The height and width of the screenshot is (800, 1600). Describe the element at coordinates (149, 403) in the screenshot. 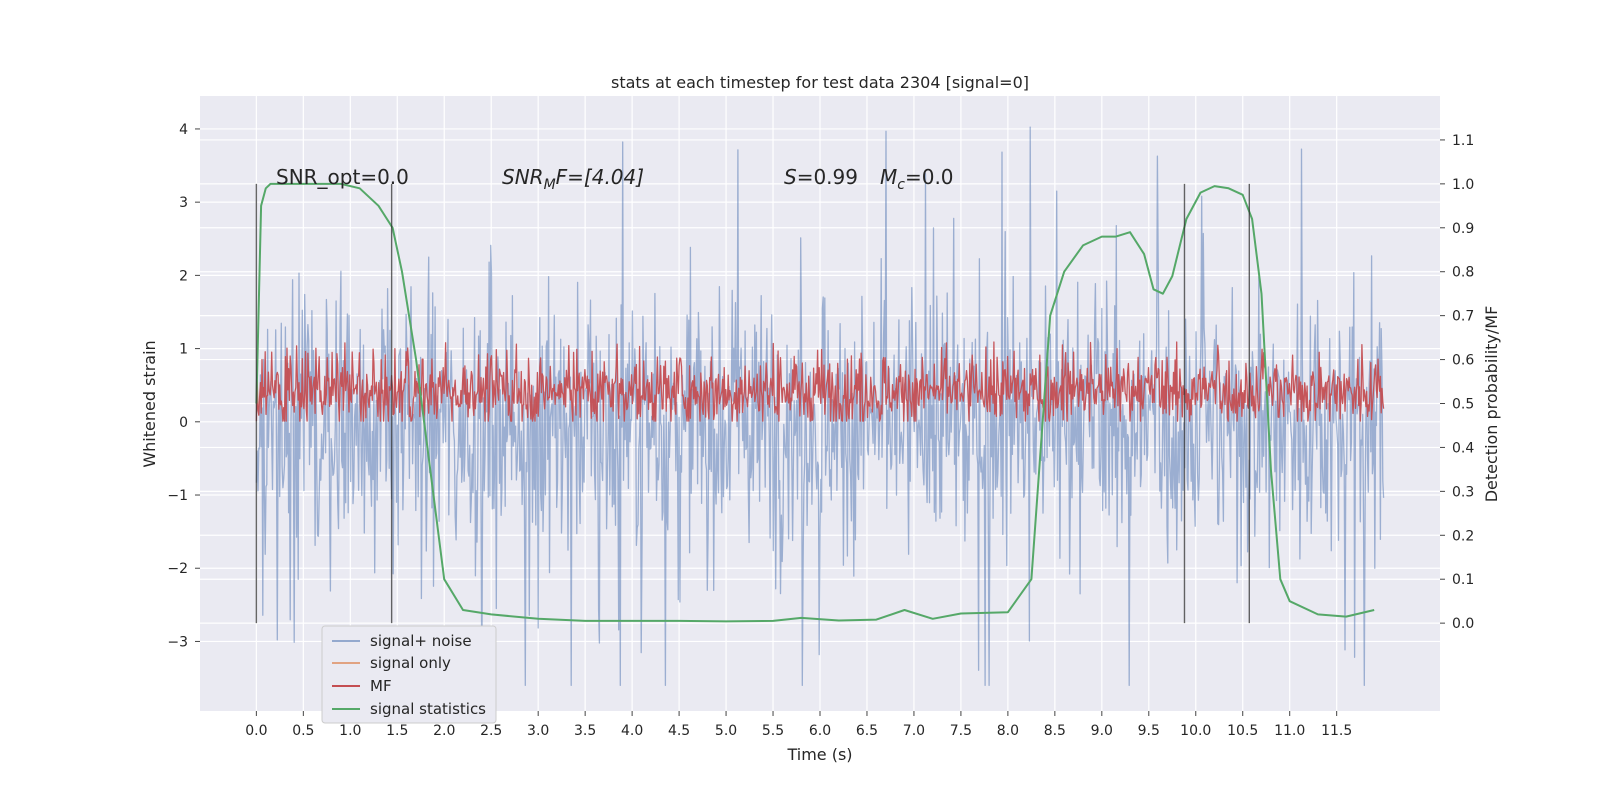

I see `y-axis-label: Whitened strain` at that location.